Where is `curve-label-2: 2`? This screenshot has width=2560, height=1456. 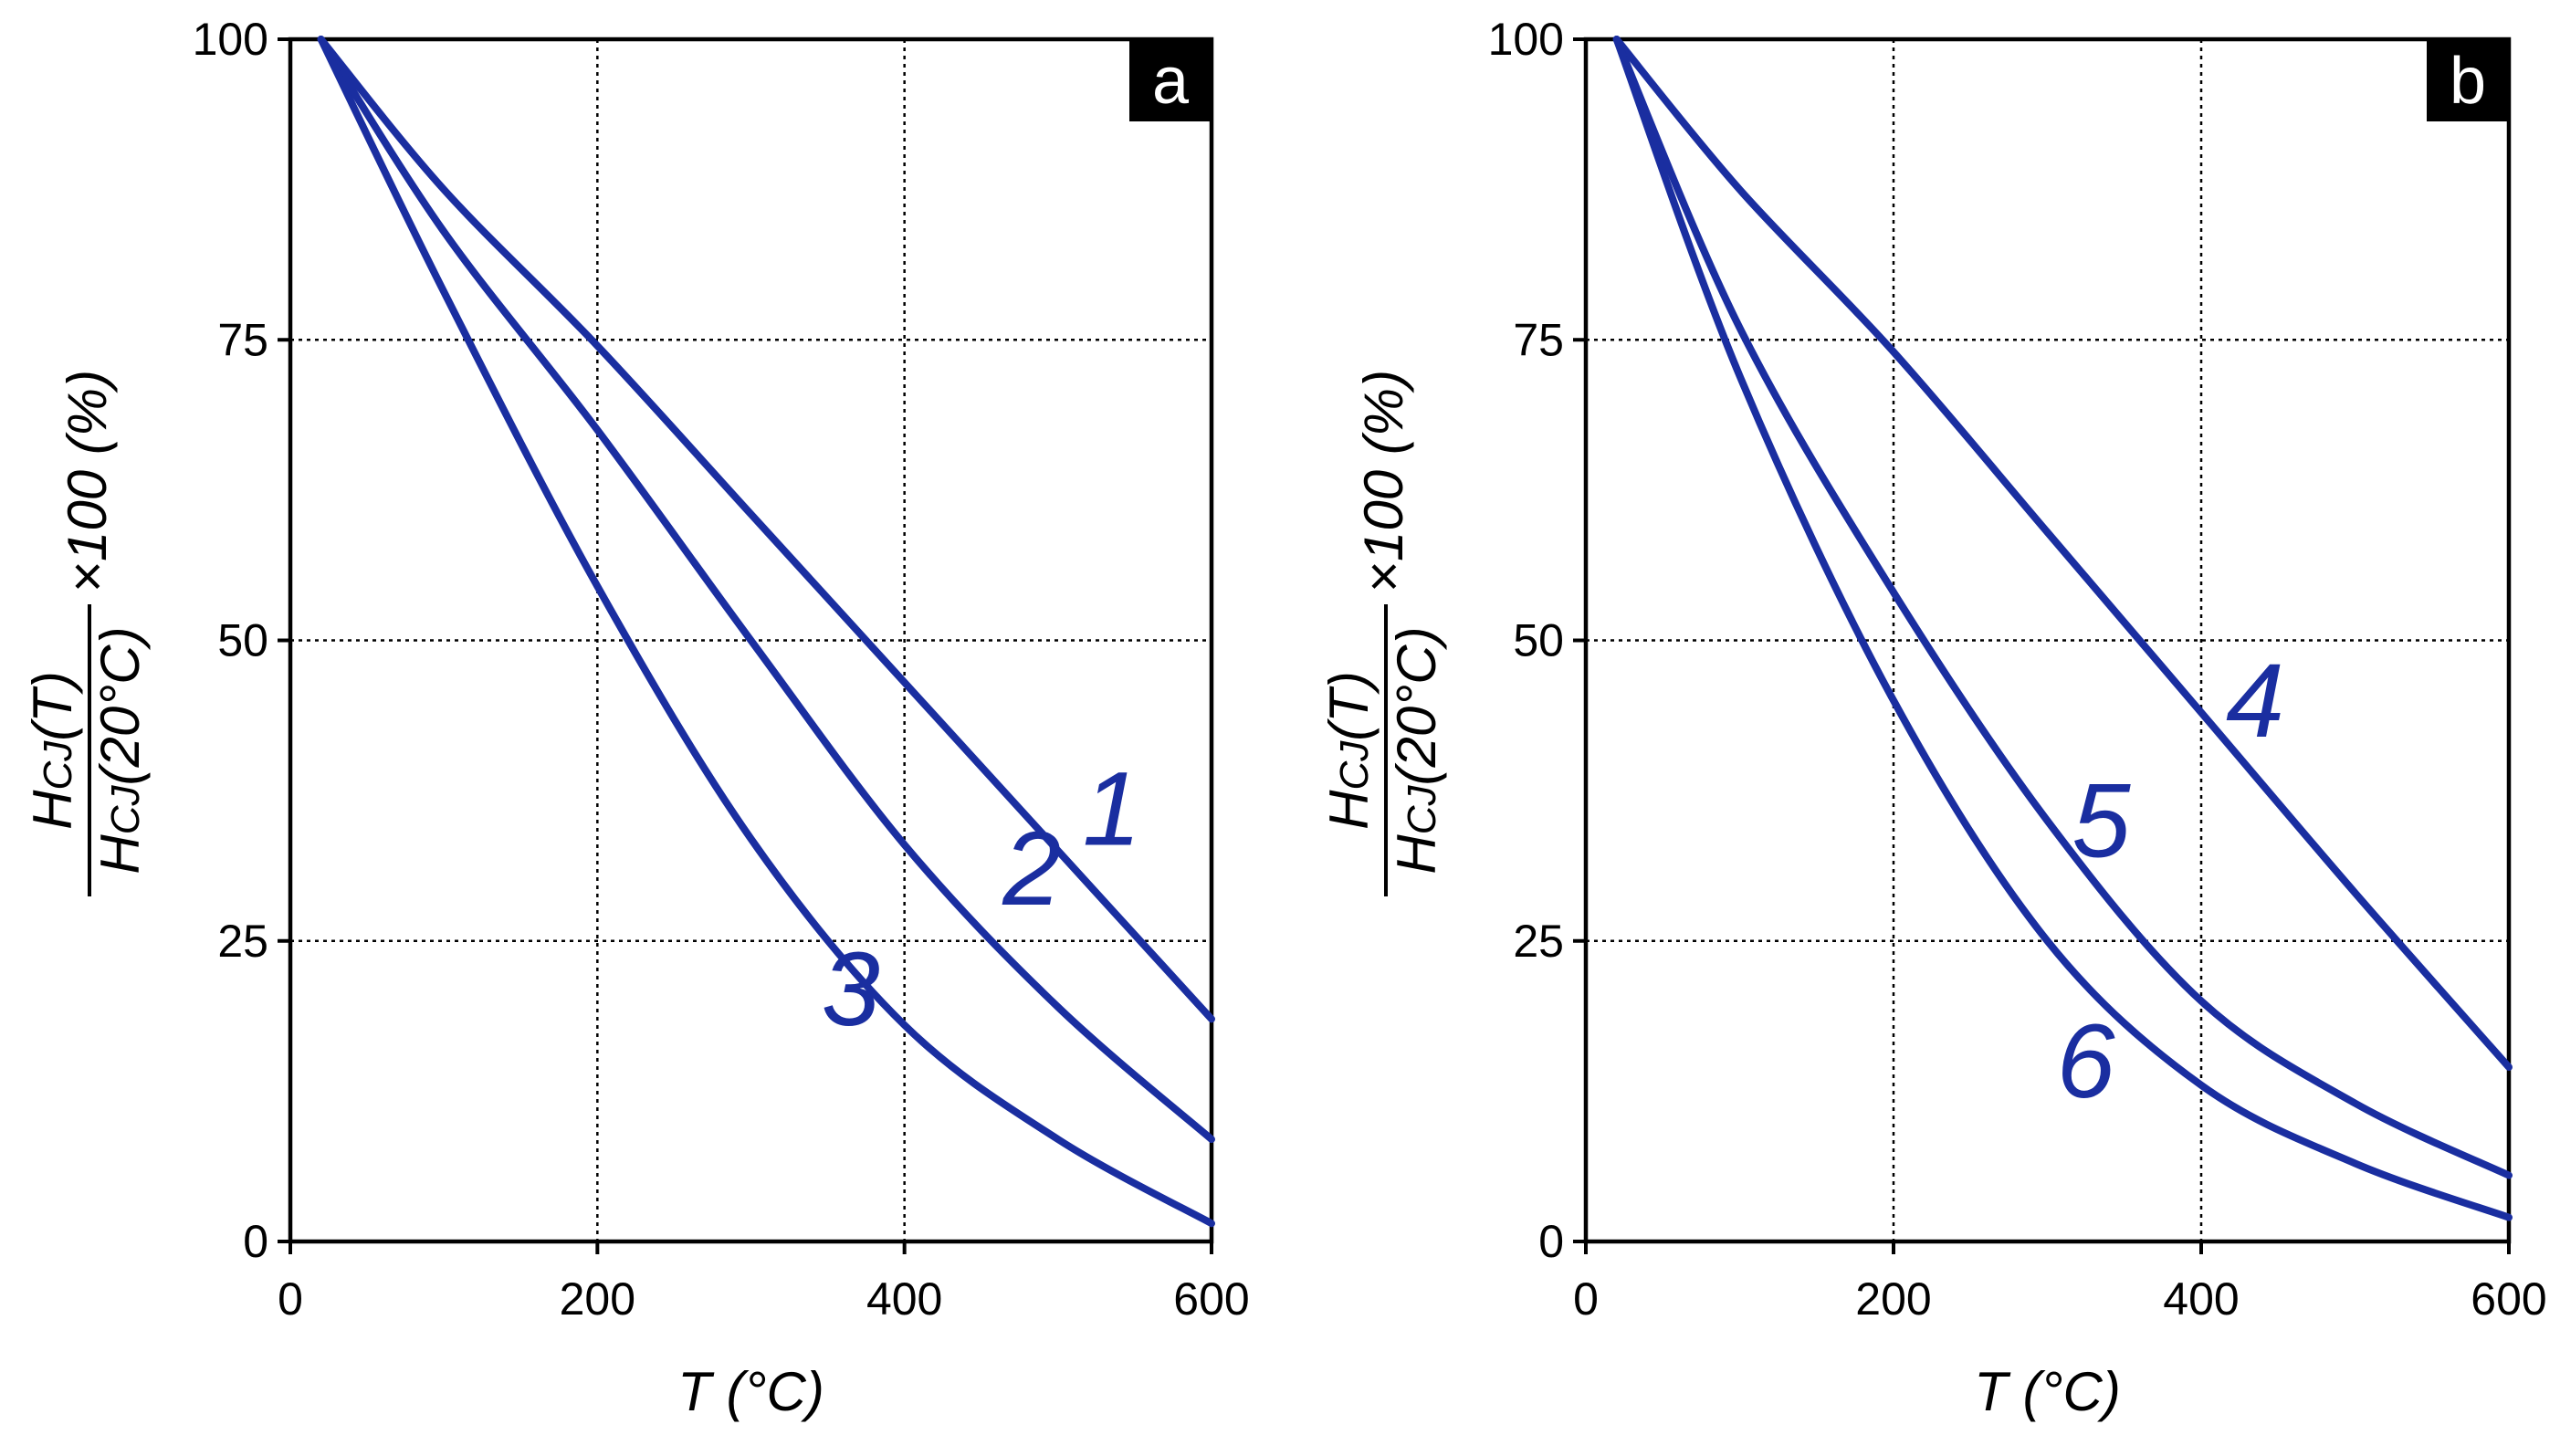
curve-label-2: 2 is located at coordinates (1031, 869).